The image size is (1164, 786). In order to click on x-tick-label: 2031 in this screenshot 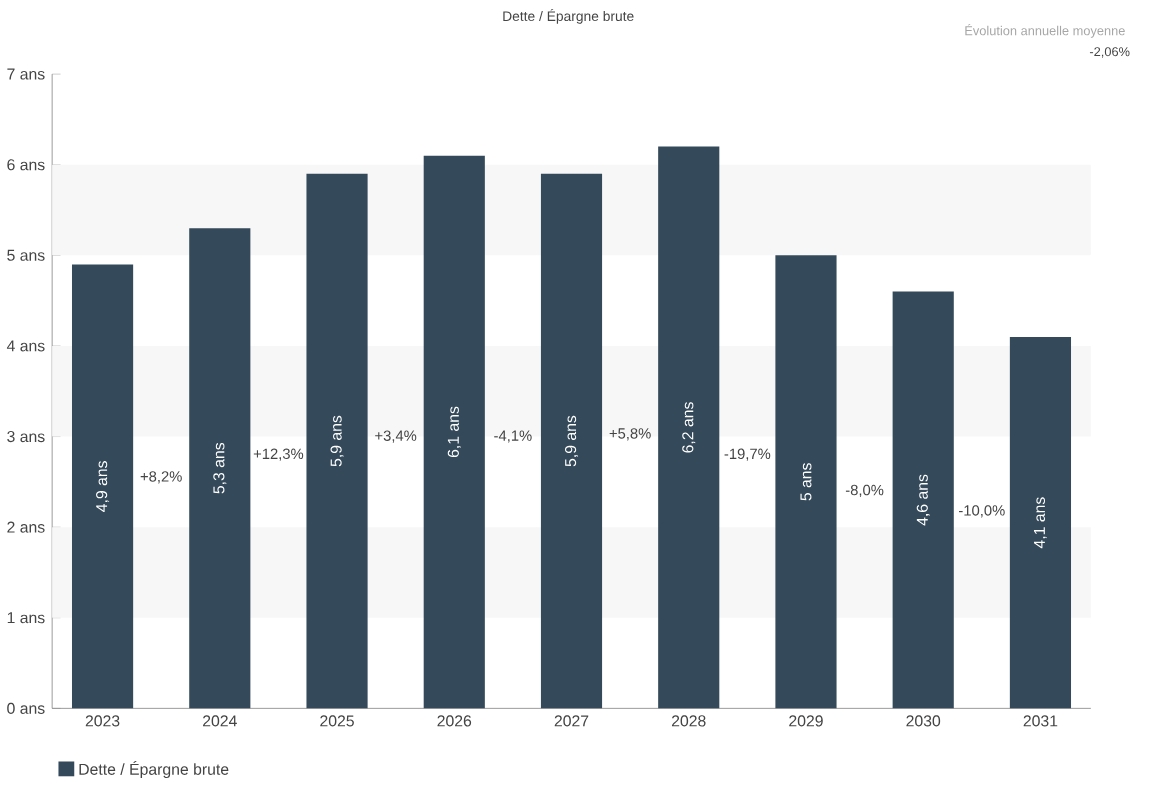, I will do `click(1040, 721)`.